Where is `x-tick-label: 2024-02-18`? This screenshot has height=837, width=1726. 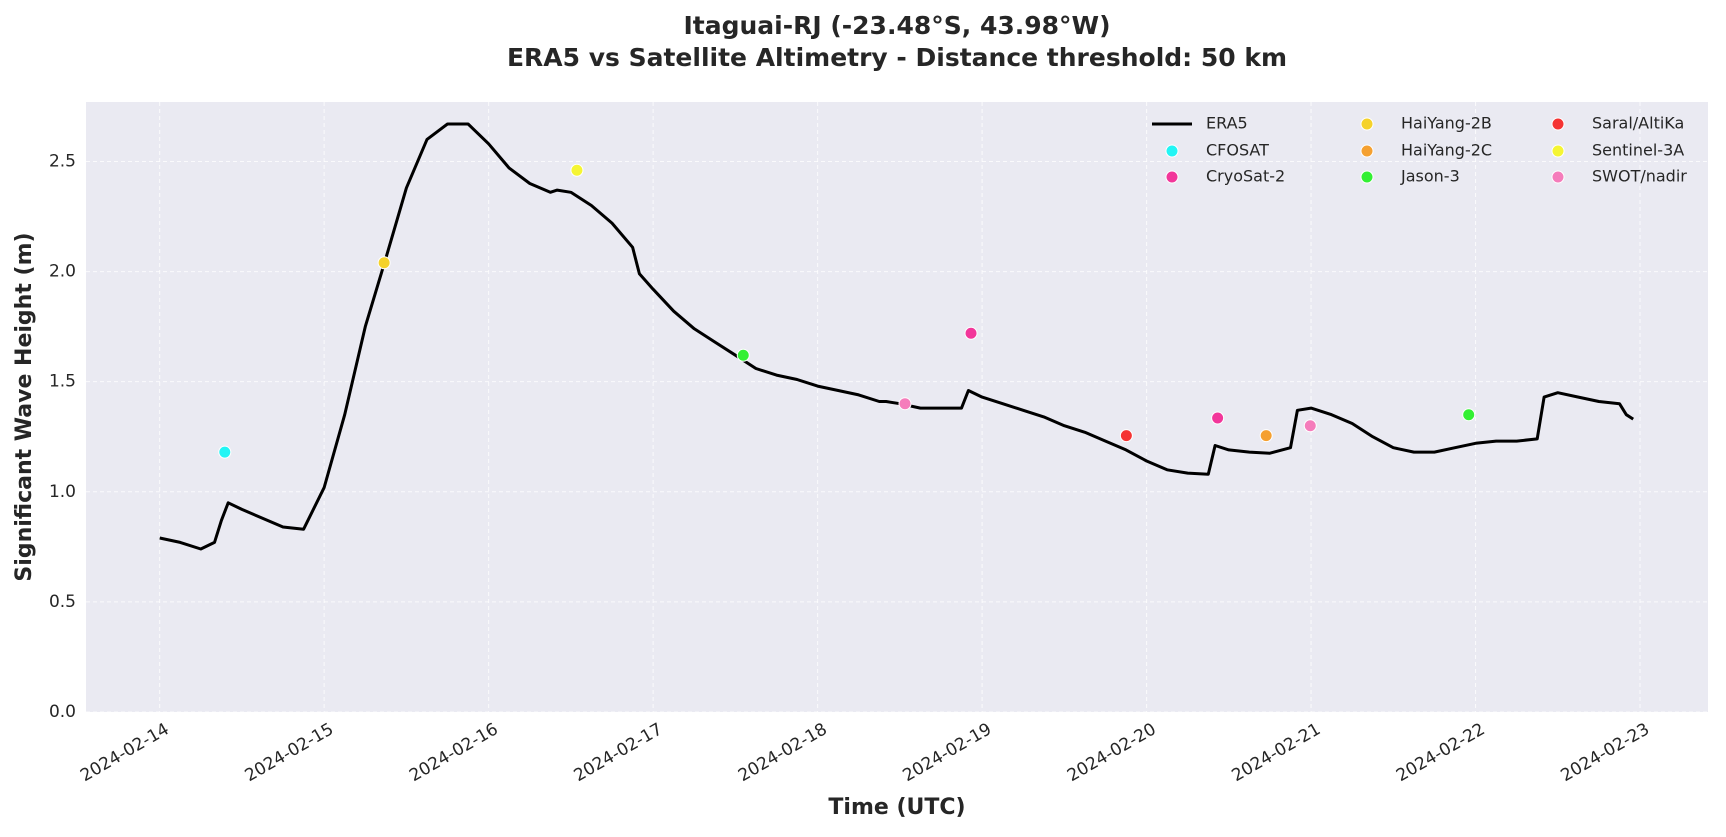 x-tick-label: 2024-02-18 is located at coordinates (783, 752).